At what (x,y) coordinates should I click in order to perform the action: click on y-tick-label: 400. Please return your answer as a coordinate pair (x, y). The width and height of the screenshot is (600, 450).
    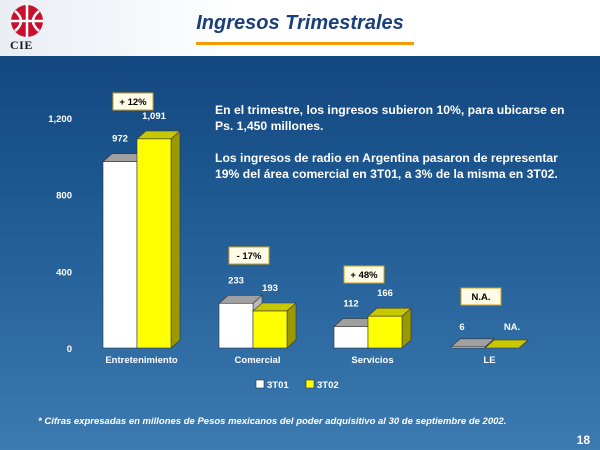
    Looking at the image, I should click on (64, 272).